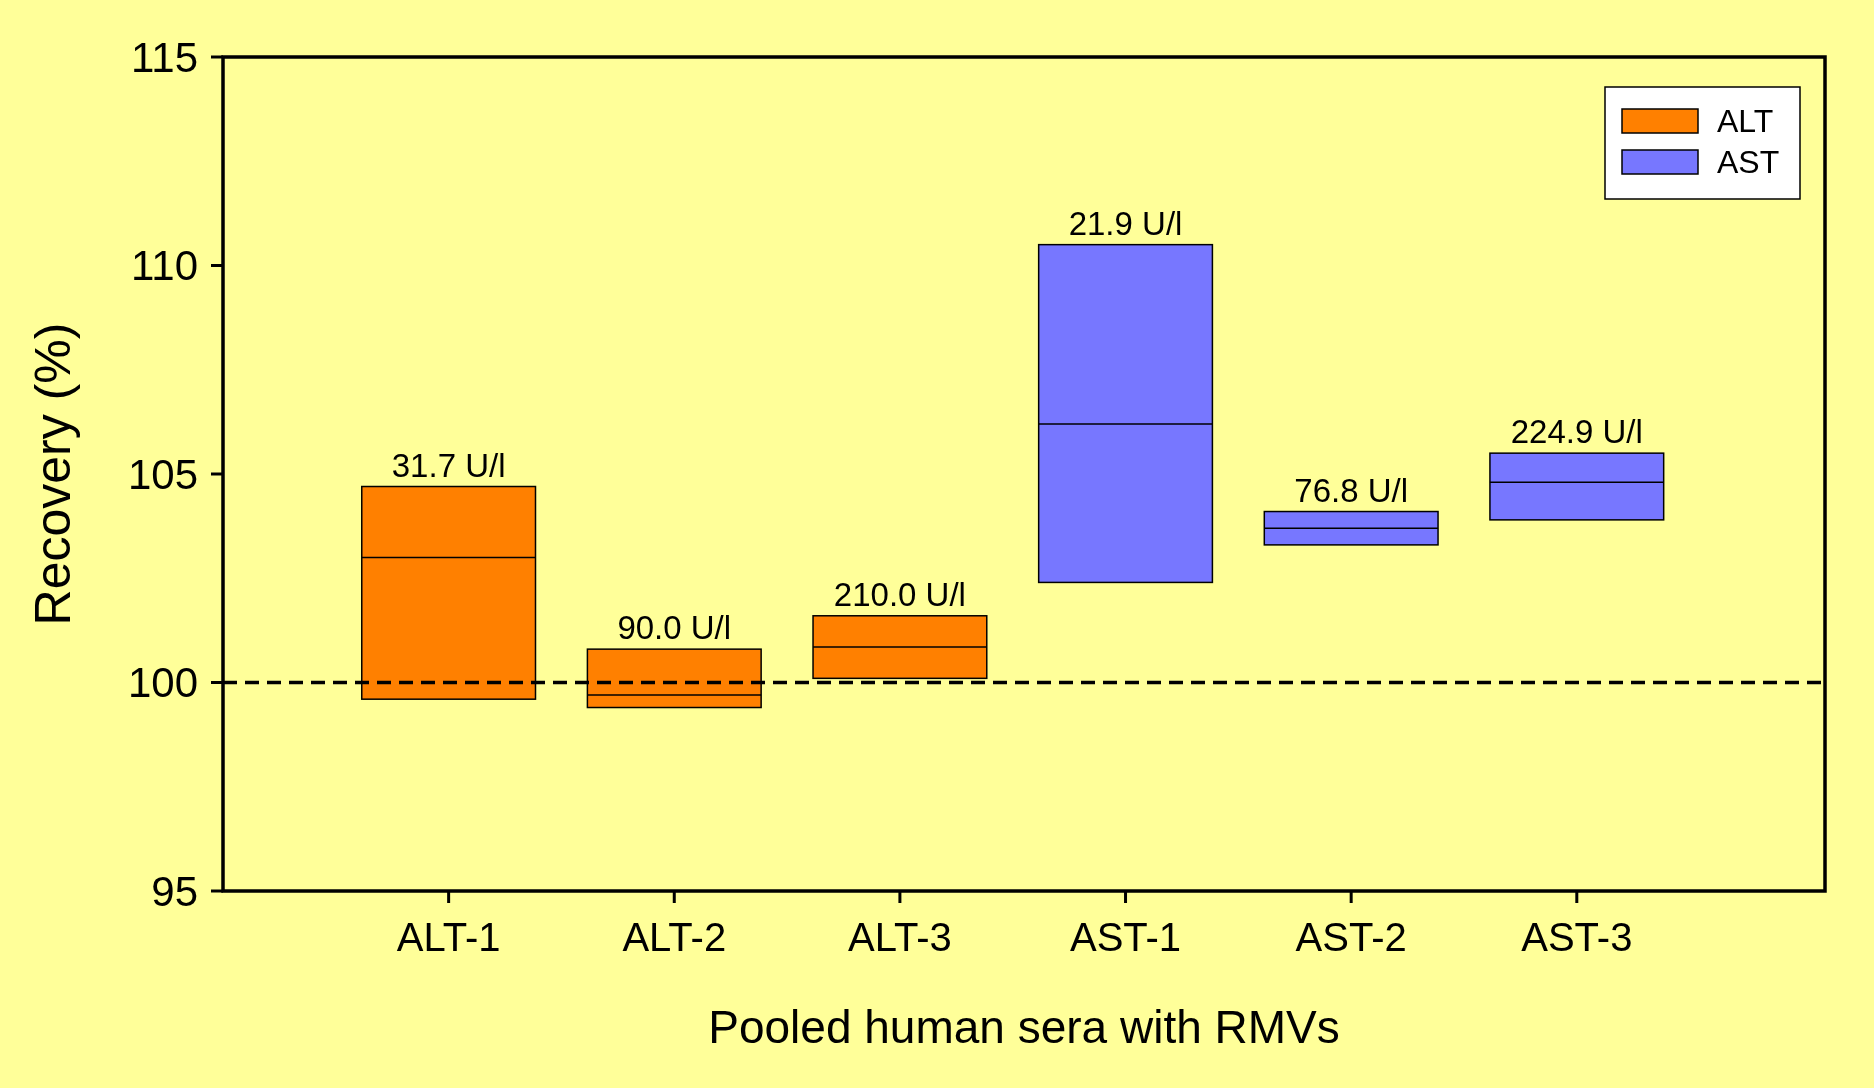 The height and width of the screenshot is (1088, 1874). Describe the element at coordinates (164, 57) in the screenshot. I see `y-tick-label: 115` at that location.